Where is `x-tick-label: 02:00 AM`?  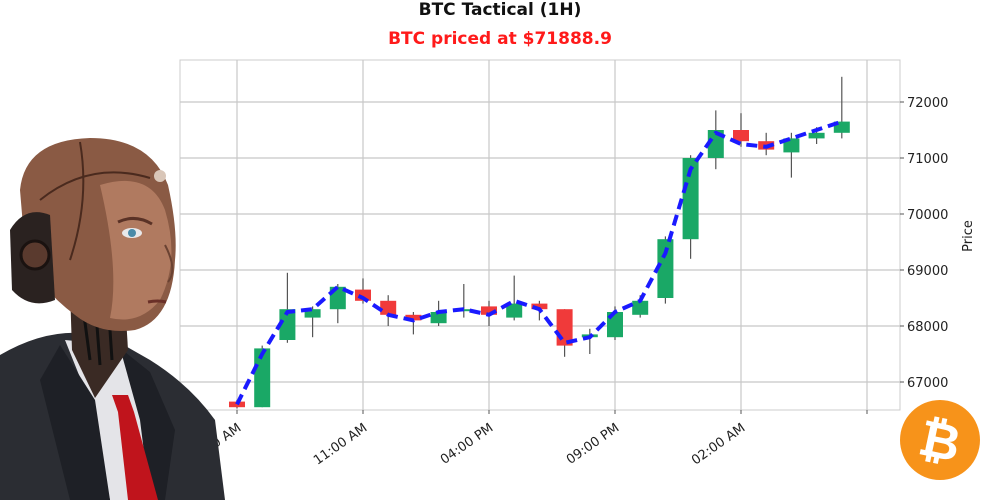 x-tick-label: 02:00 AM is located at coordinates (718, 445).